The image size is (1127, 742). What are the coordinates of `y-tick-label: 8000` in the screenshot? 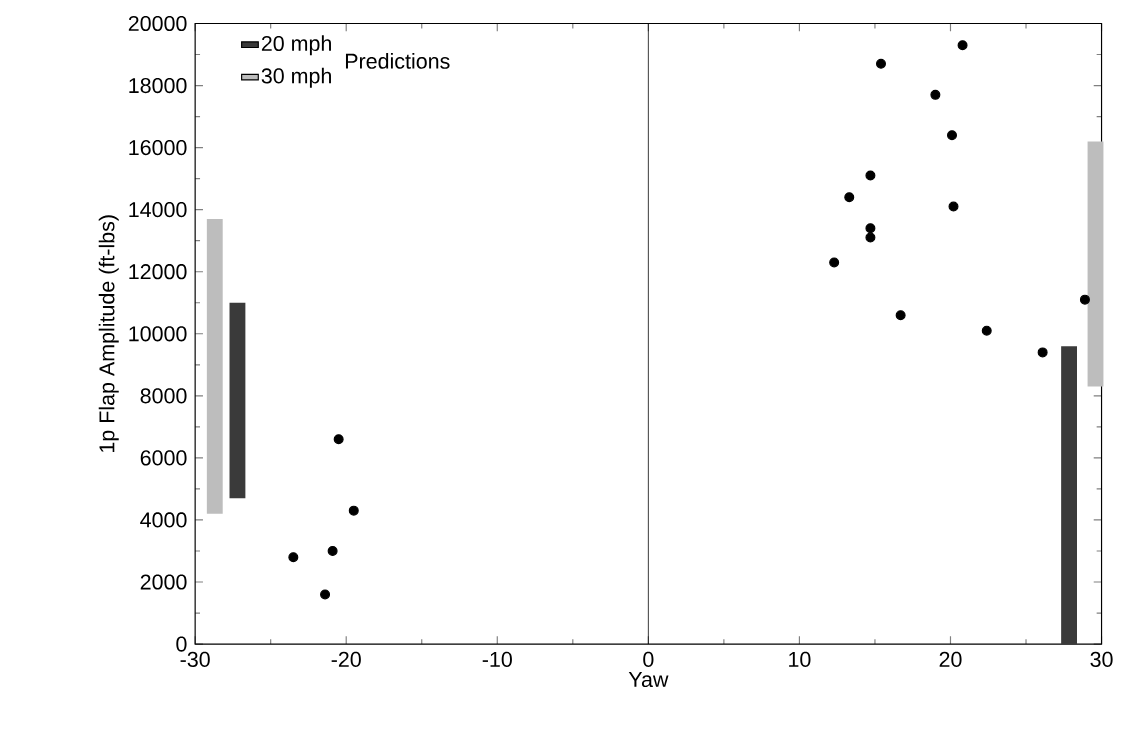 It's located at (163, 396).